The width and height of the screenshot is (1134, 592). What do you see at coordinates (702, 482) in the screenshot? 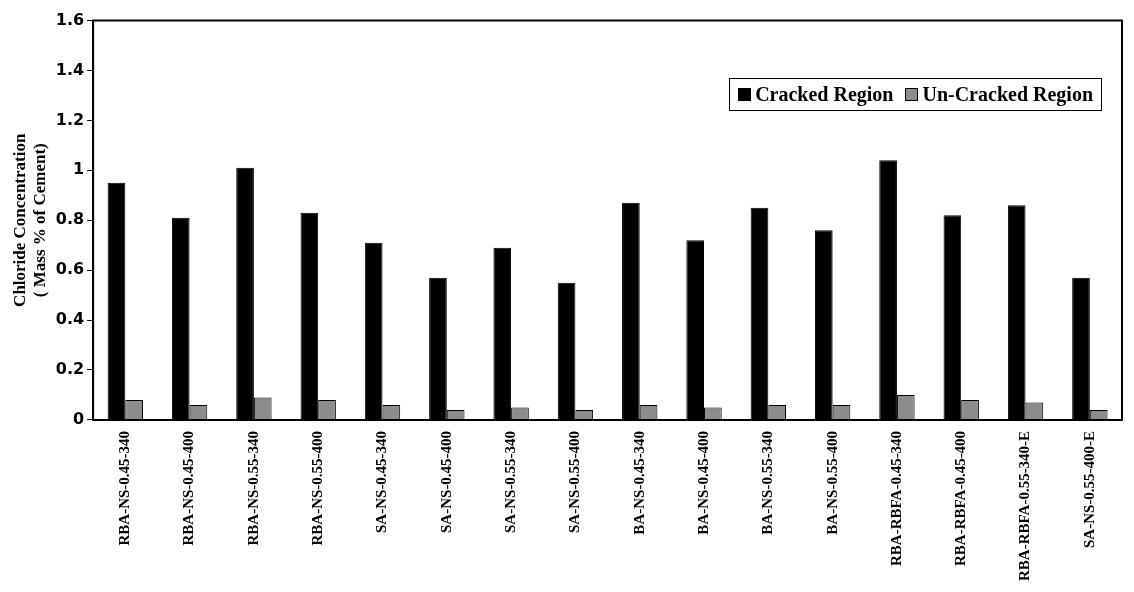
I see `x-tick-label: BA-NS-0.45-400` at bounding box center [702, 482].